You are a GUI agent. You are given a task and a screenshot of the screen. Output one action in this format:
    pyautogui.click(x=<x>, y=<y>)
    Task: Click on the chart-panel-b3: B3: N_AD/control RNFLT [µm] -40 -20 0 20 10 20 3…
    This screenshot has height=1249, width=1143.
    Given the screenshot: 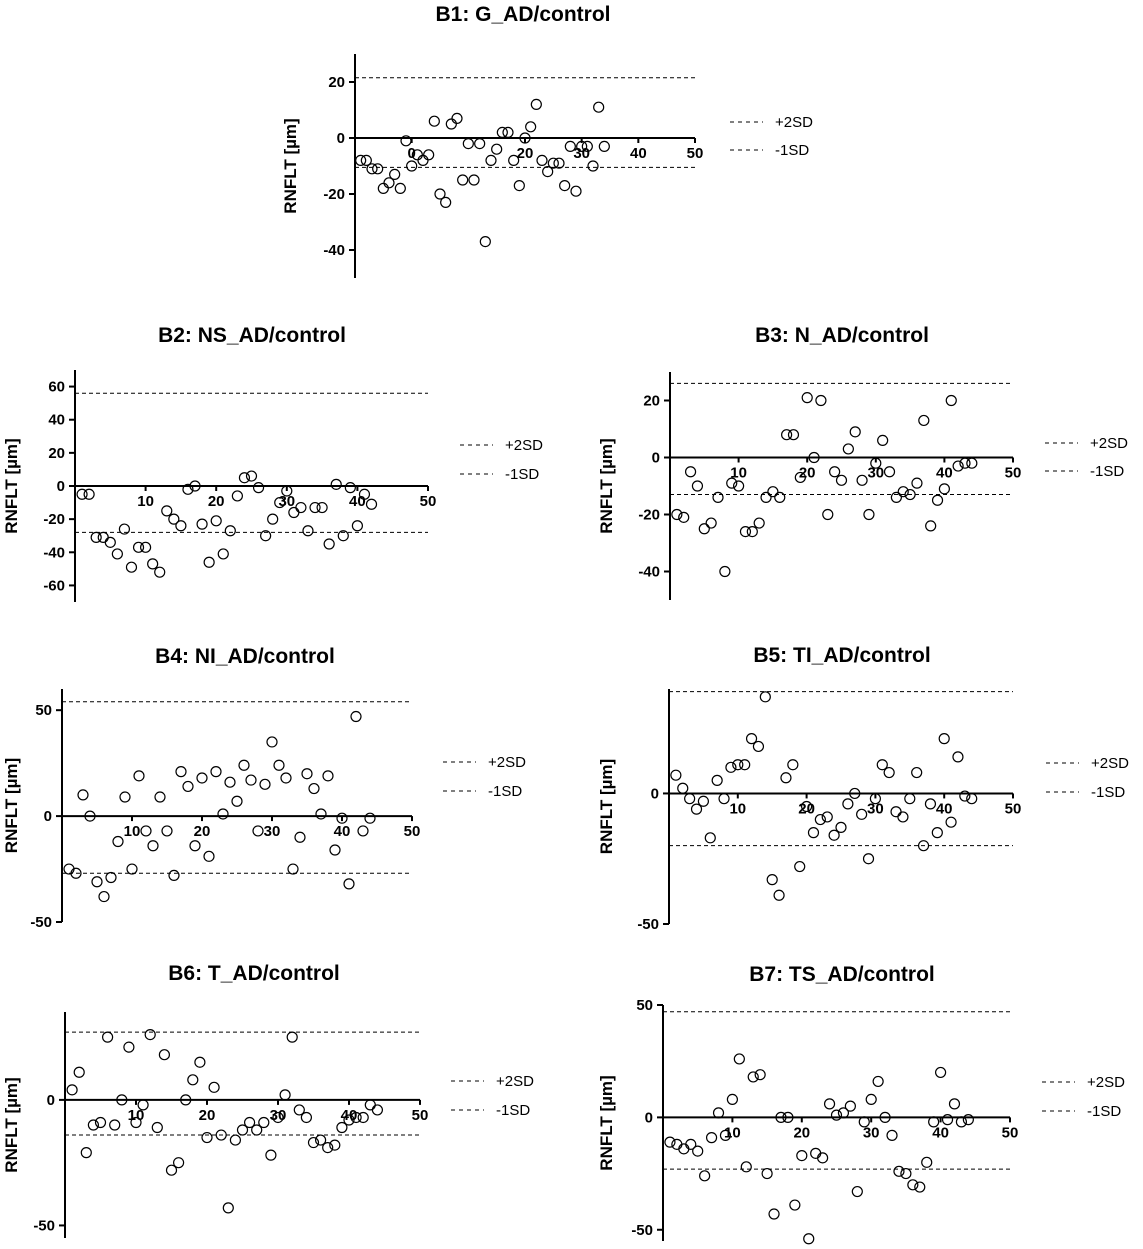 What is the action you would take?
    pyautogui.click(x=862, y=462)
    